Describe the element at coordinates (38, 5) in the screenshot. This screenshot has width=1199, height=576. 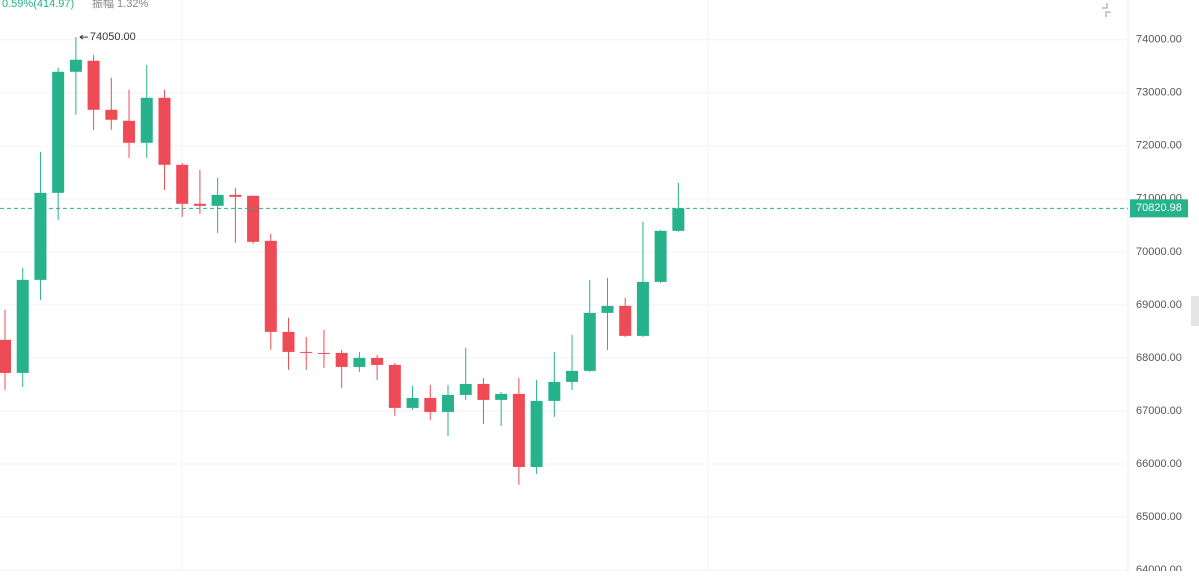
I see `header-change: 0.59%(414.97)` at that location.